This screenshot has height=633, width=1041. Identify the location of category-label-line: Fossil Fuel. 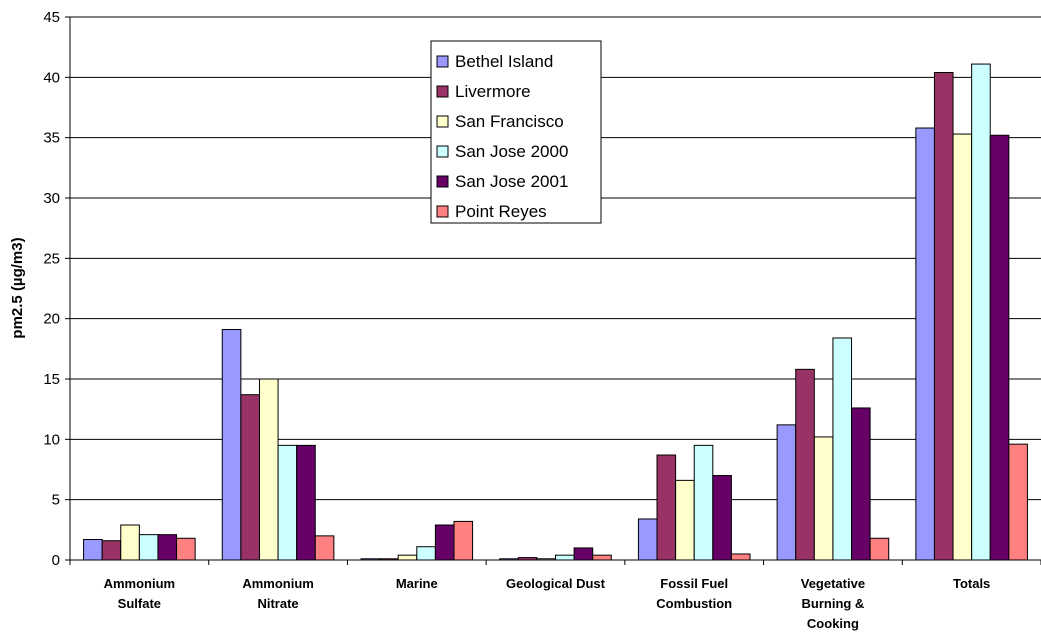
(694, 583).